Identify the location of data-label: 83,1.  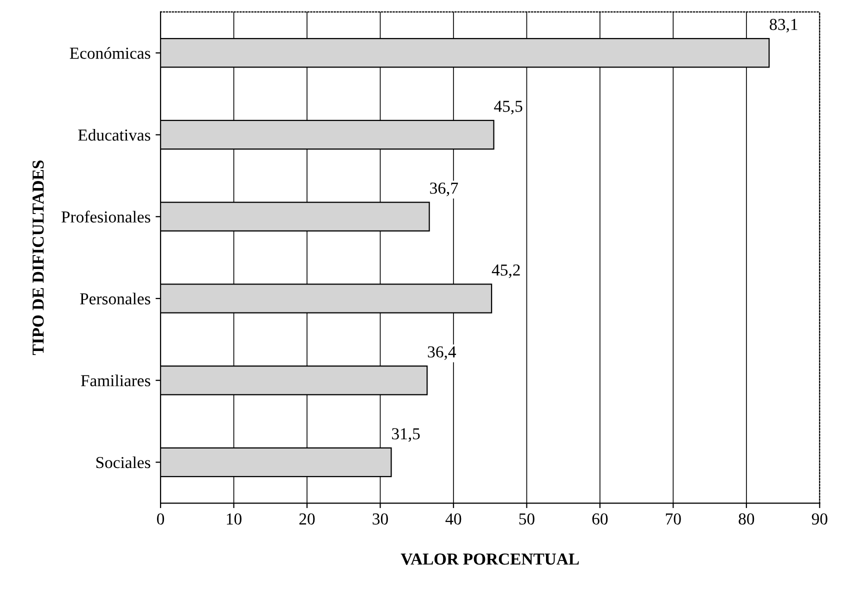
(784, 25).